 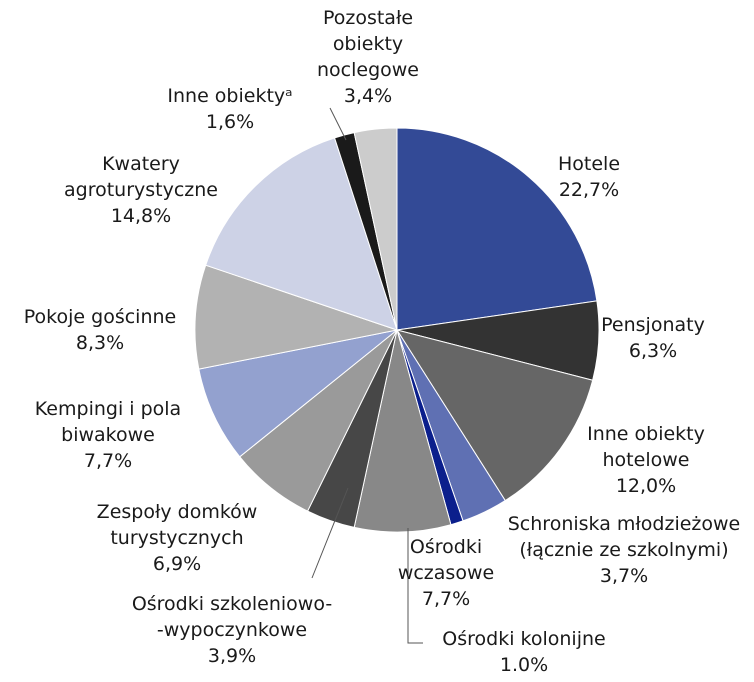 What do you see at coordinates (100, 317) in the screenshot?
I see `slice-label: Pokoje gościnne` at bounding box center [100, 317].